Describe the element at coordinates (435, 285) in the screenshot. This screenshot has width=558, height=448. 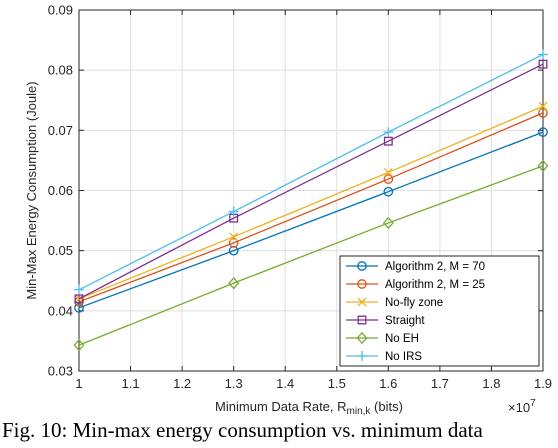
I see `legend-label: Algorithm 2, M = 25` at that location.